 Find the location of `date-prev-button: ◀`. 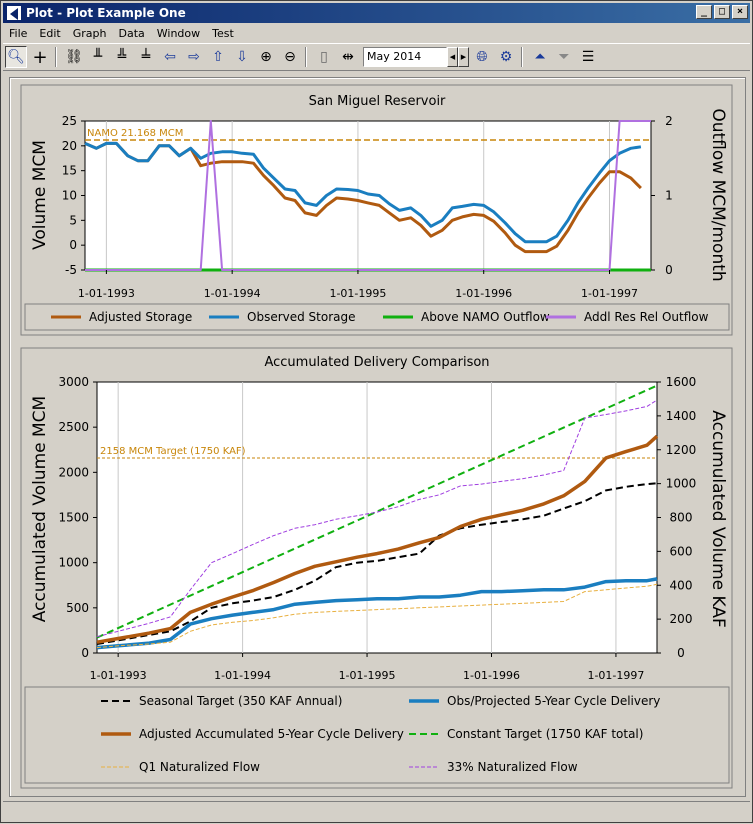

date-prev-button: ◀ is located at coordinates (452, 57).